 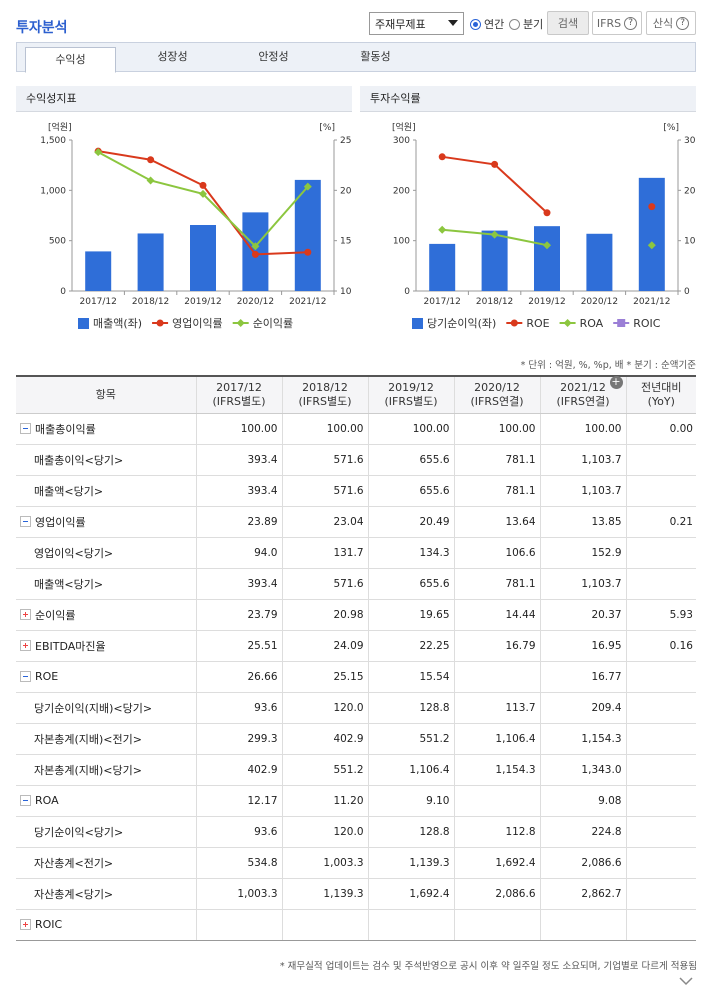 What do you see at coordinates (410, 553) in the screenshot?
I see `value-cell: 134.3` at bounding box center [410, 553].